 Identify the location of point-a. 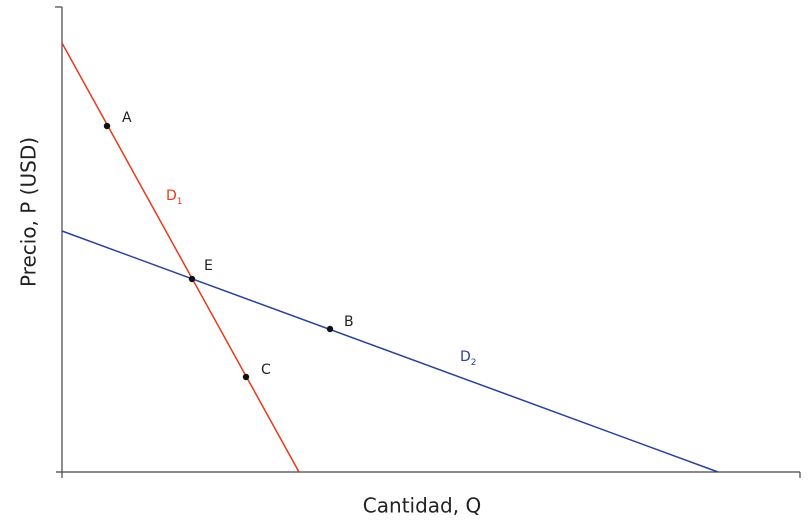
(107, 126).